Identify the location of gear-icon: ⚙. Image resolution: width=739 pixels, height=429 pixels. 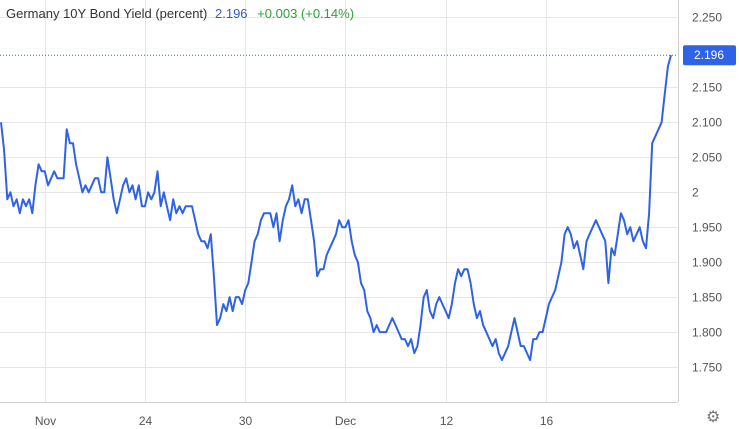
(713, 417).